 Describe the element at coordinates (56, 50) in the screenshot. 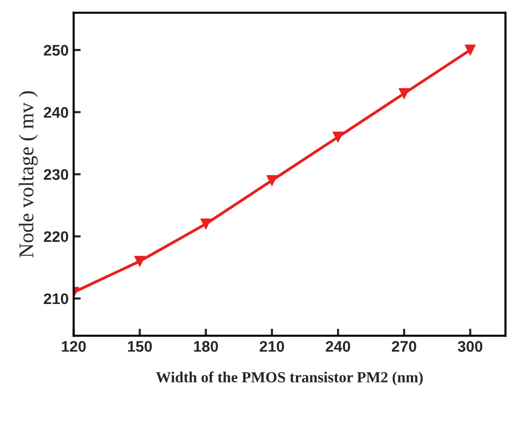

I see `y-tick-label: 250` at that location.